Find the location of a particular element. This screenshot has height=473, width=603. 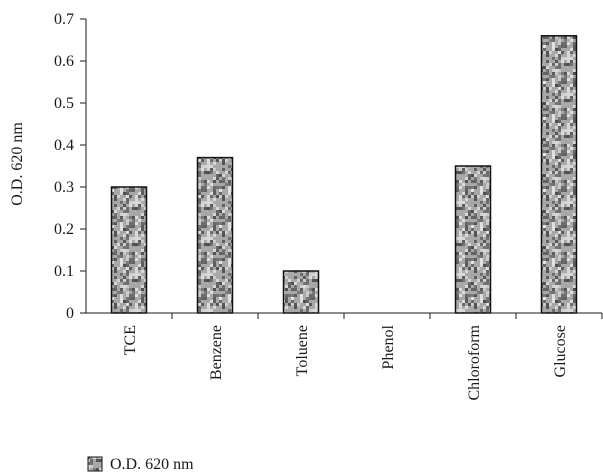

bar-glucose is located at coordinates (559, 174).